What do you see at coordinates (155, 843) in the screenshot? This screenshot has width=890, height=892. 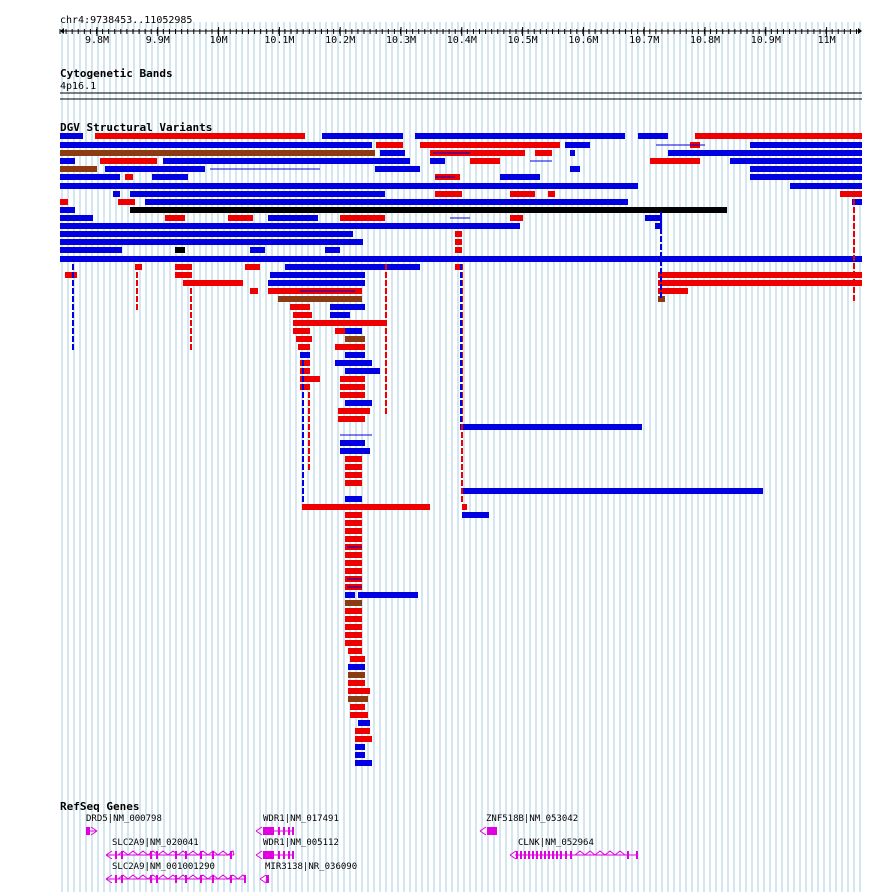 I see `gene-label: SLC2A9|NM_020041` at bounding box center [155, 843].